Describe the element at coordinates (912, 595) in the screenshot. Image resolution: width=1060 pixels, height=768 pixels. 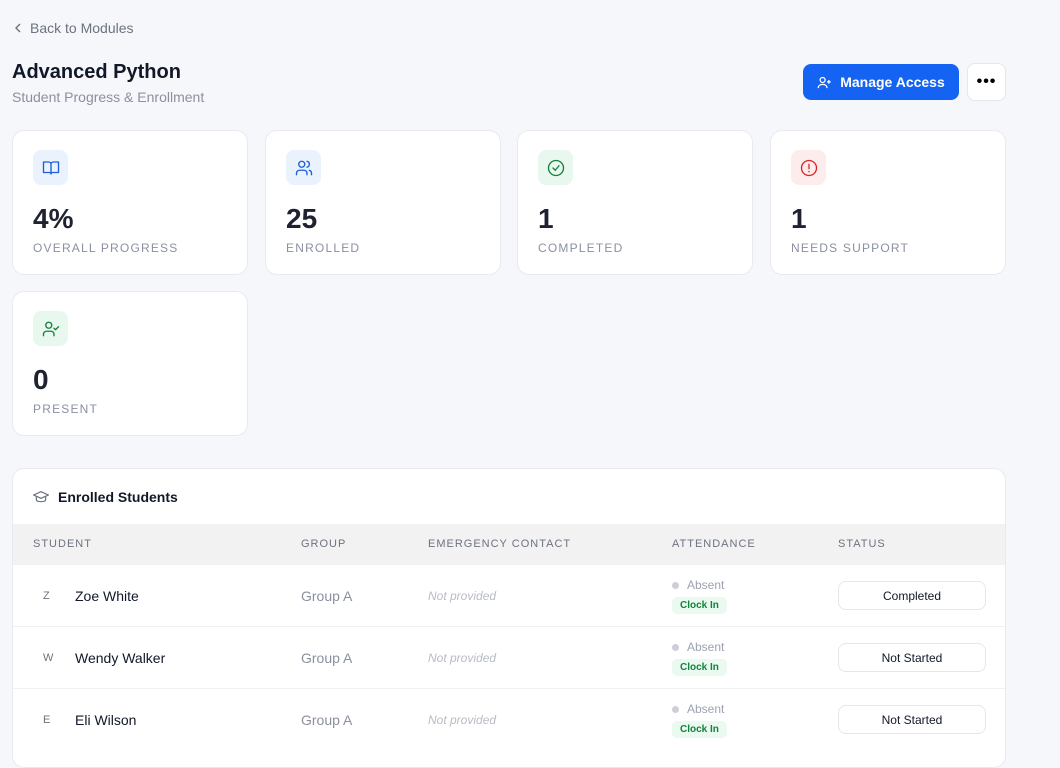
I see `status-select: Completed` at that location.